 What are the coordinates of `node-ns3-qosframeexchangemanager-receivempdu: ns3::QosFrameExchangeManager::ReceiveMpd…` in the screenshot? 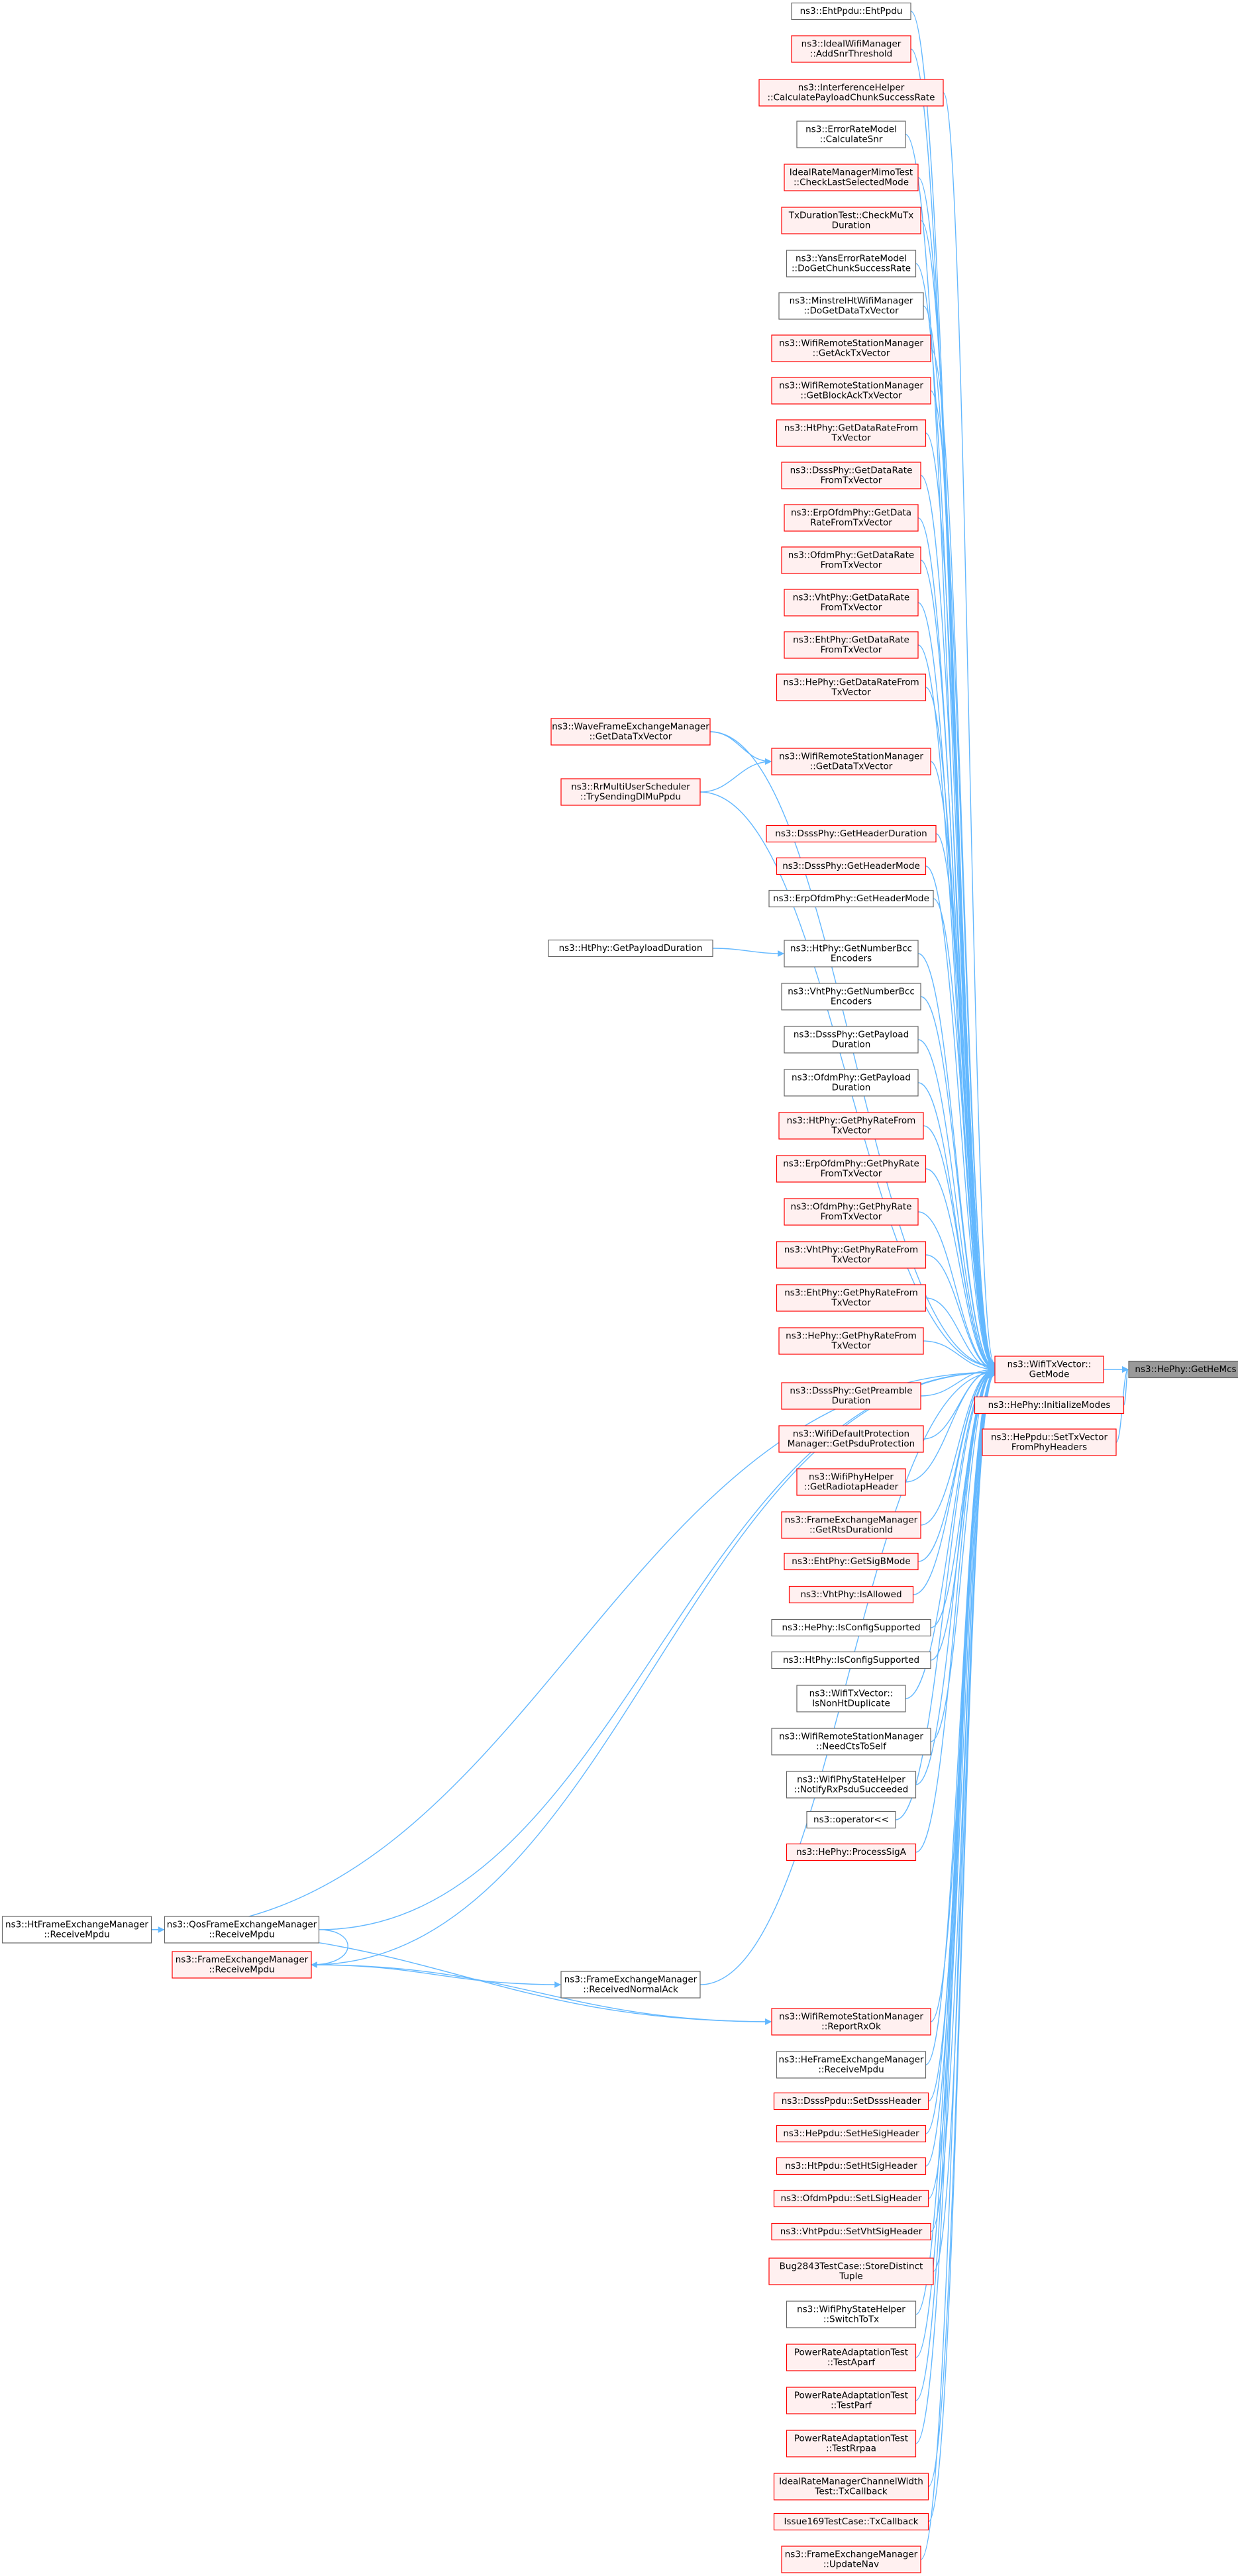 It's located at (242, 1930).